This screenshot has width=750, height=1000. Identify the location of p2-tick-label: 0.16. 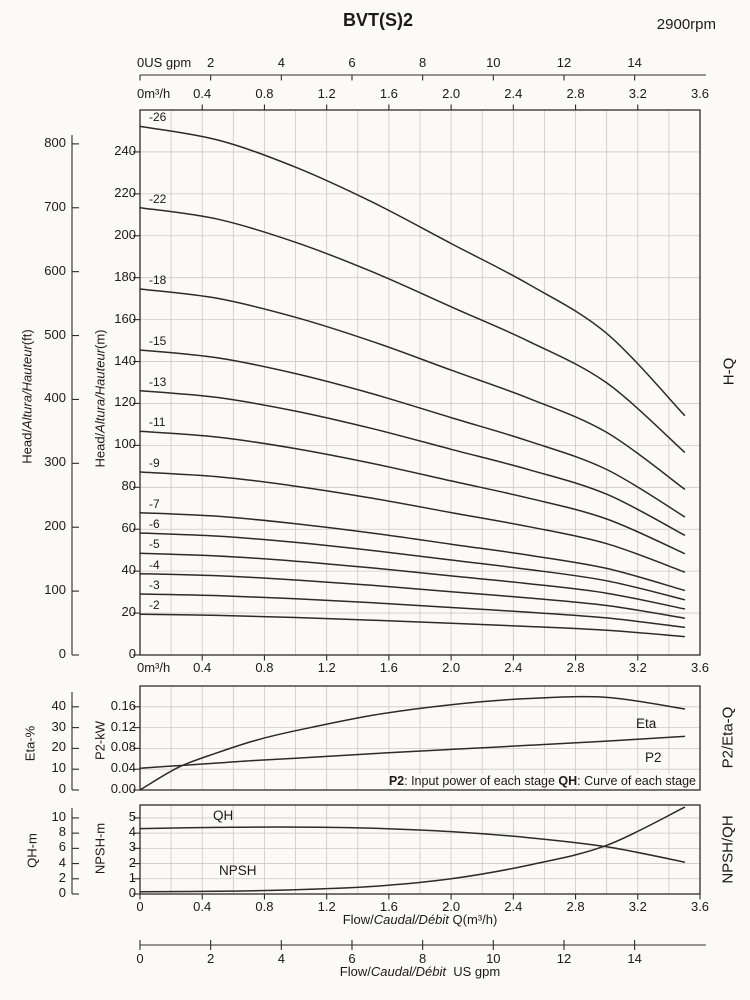
(123, 705).